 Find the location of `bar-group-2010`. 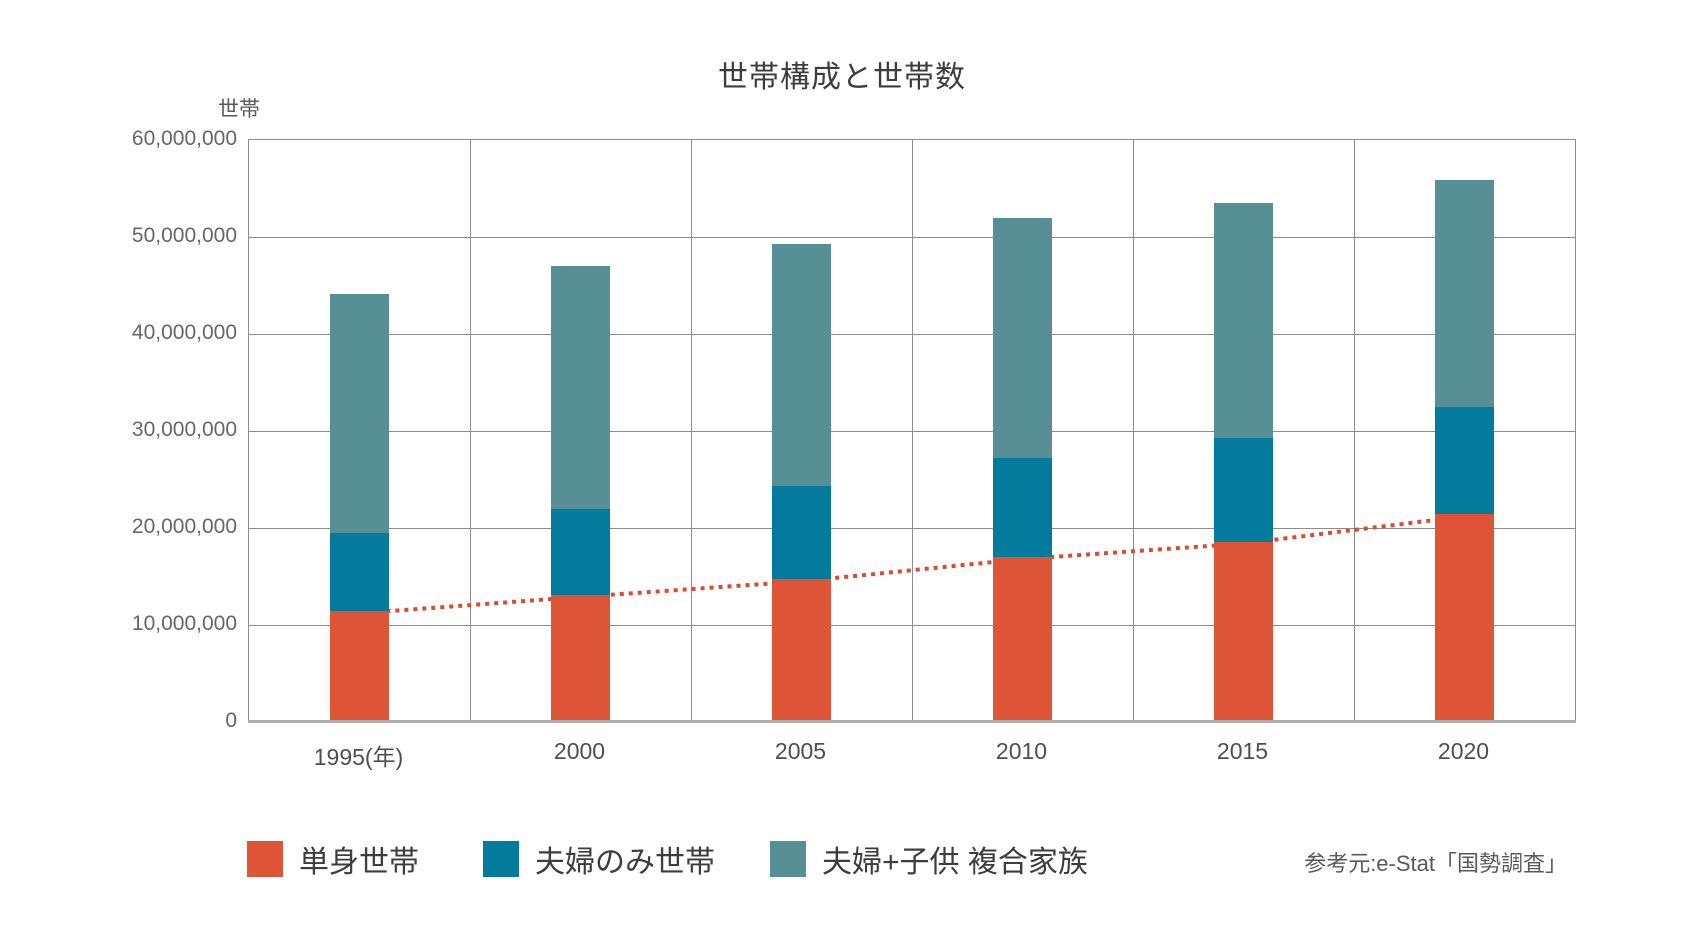

bar-group-2010 is located at coordinates (1022, 468).